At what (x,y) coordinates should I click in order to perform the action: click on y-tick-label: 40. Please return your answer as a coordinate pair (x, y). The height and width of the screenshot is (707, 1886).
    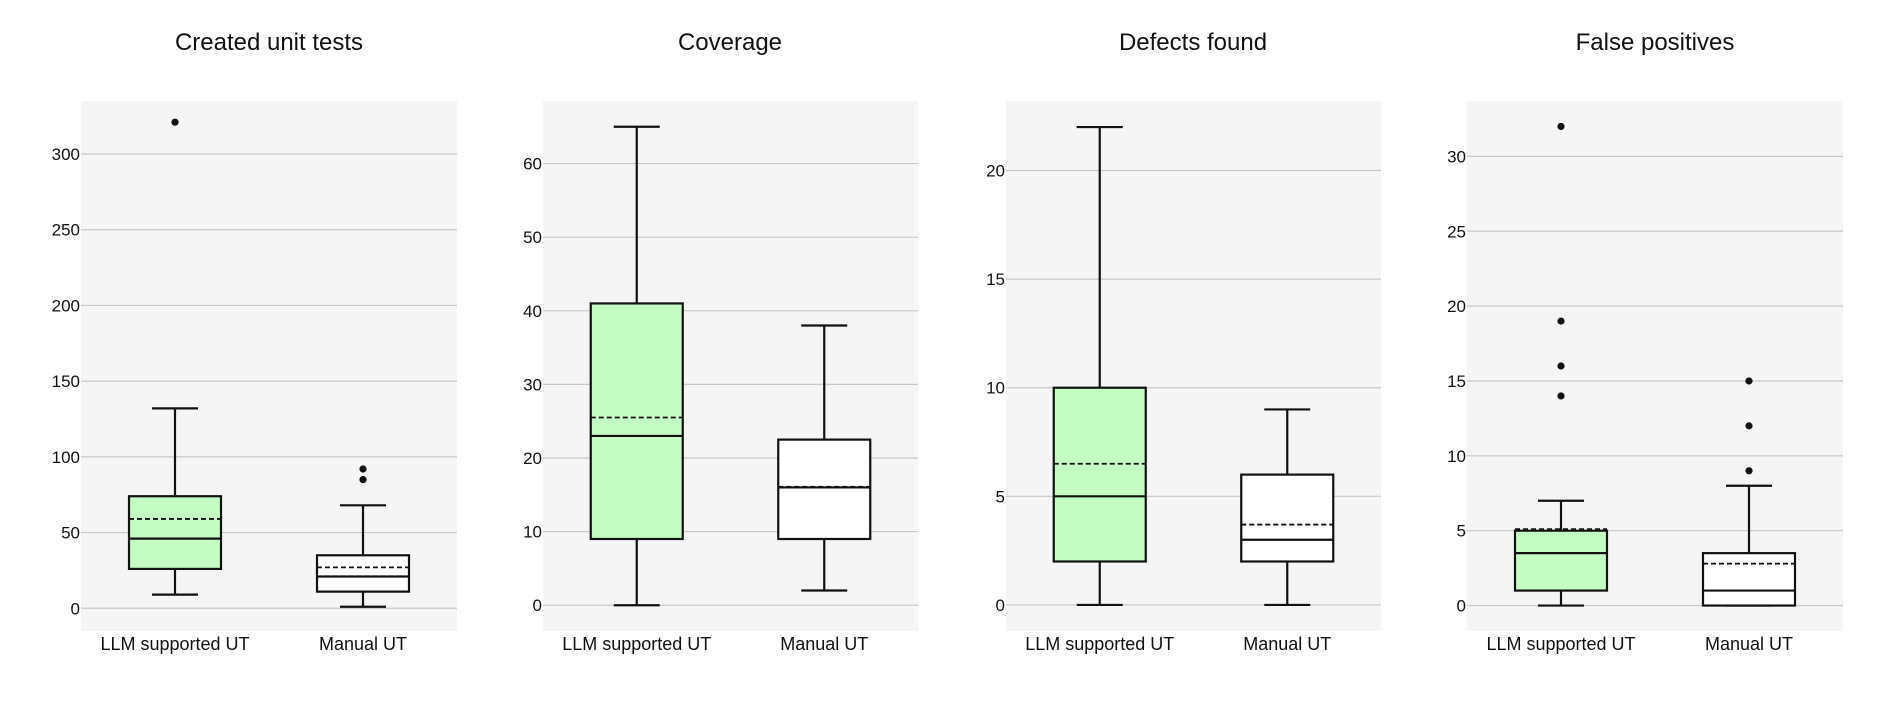
    Looking at the image, I should click on (532, 311).